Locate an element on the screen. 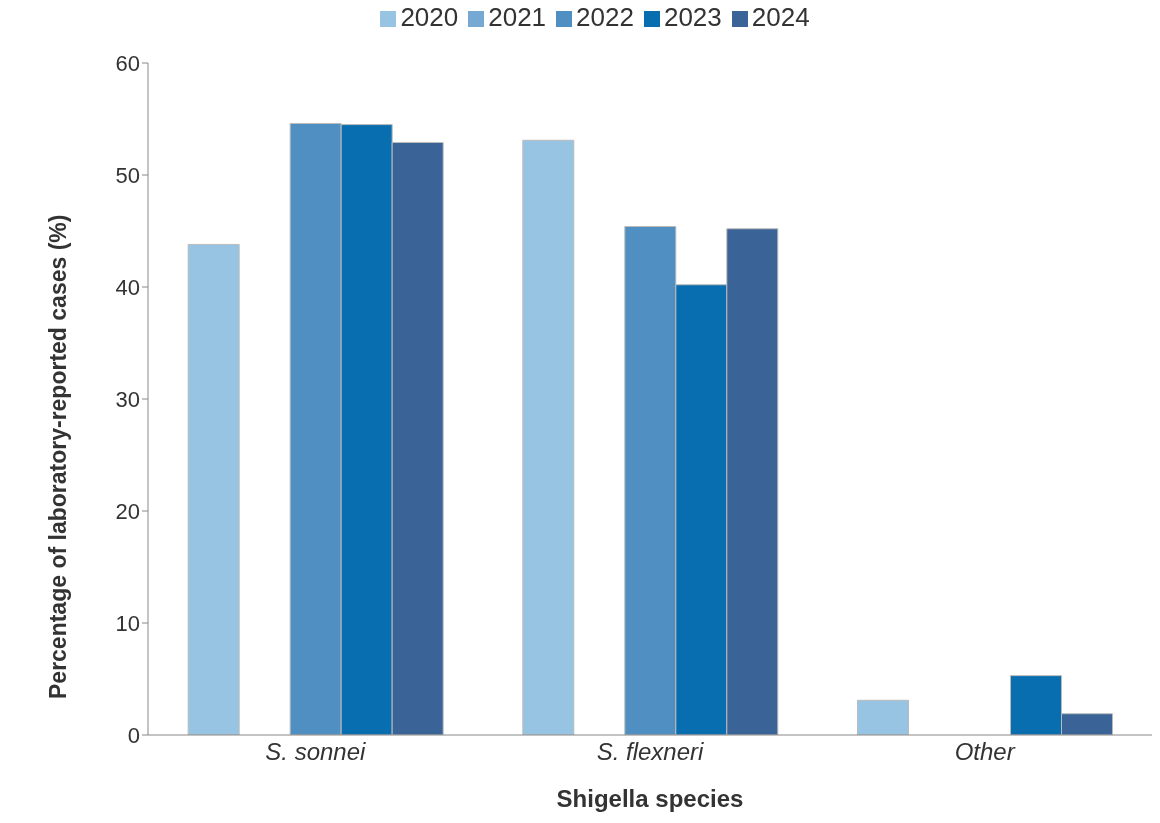 The height and width of the screenshot is (823, 1160). y-tick-label: 30 is located at coordinates (127, 399).